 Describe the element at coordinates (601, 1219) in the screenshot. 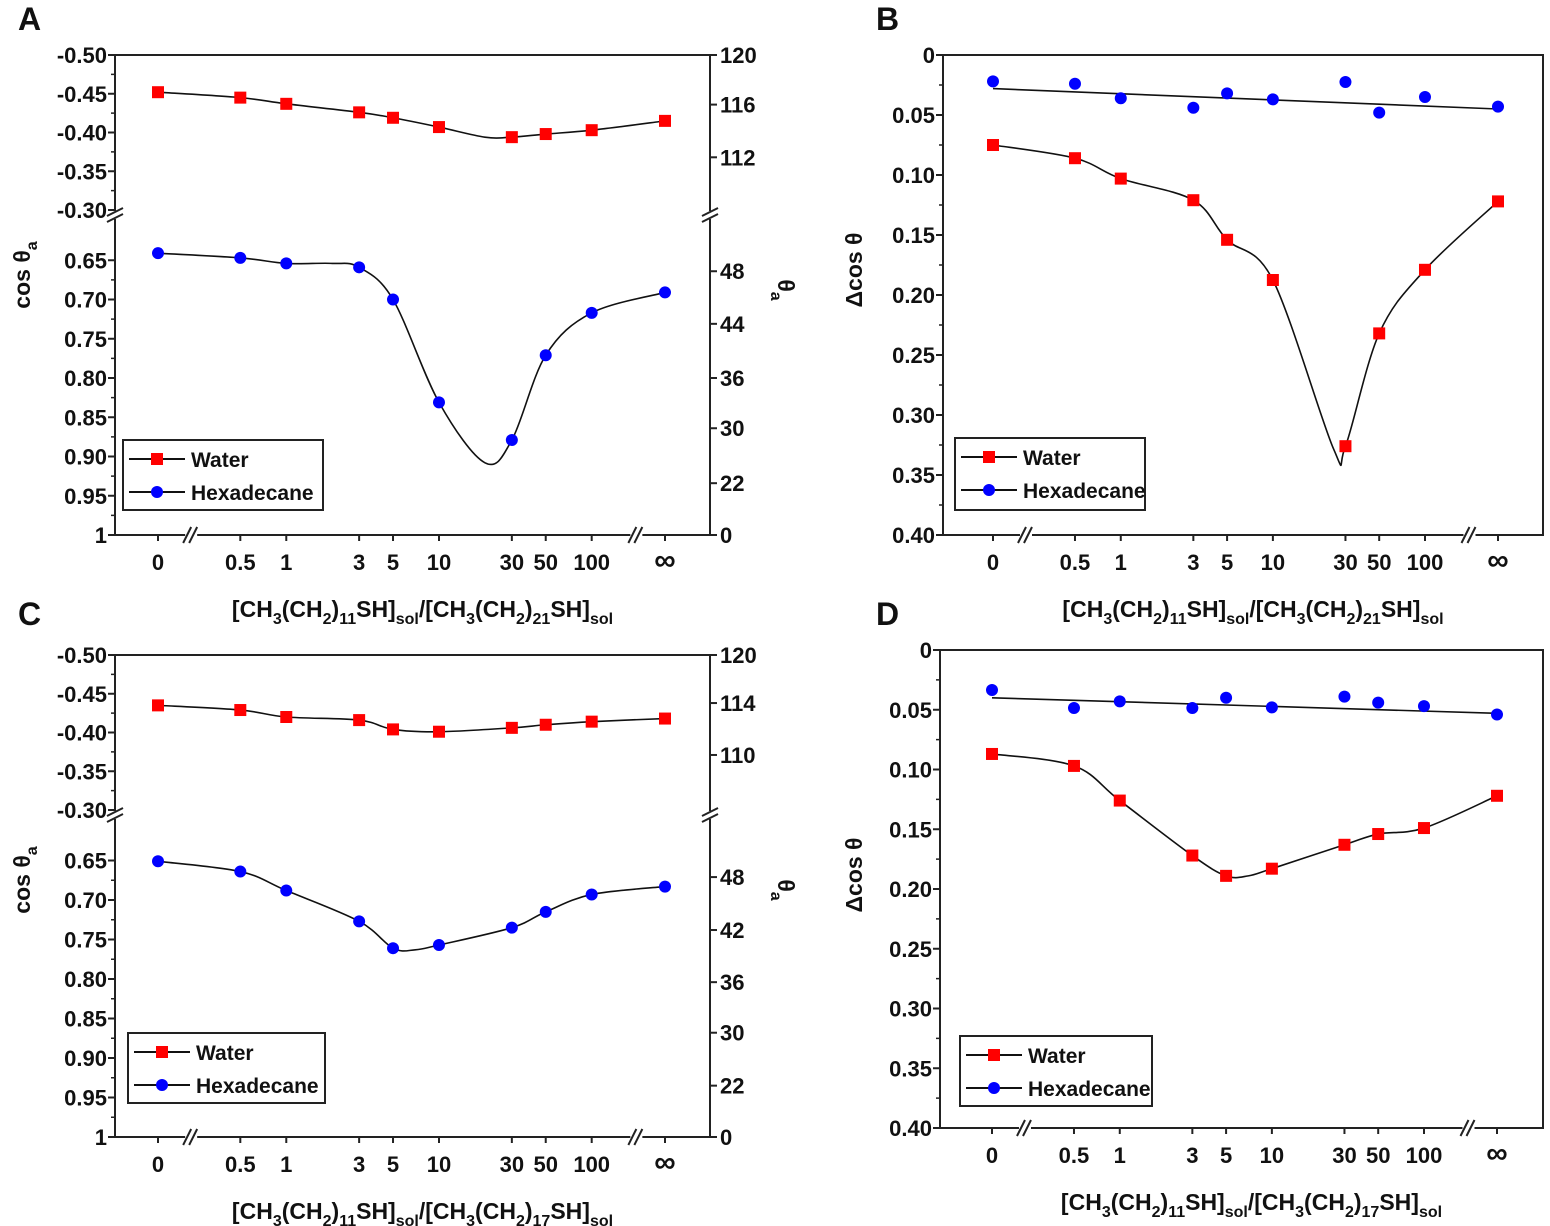

I see `x-title-subscript: sol` at that location.